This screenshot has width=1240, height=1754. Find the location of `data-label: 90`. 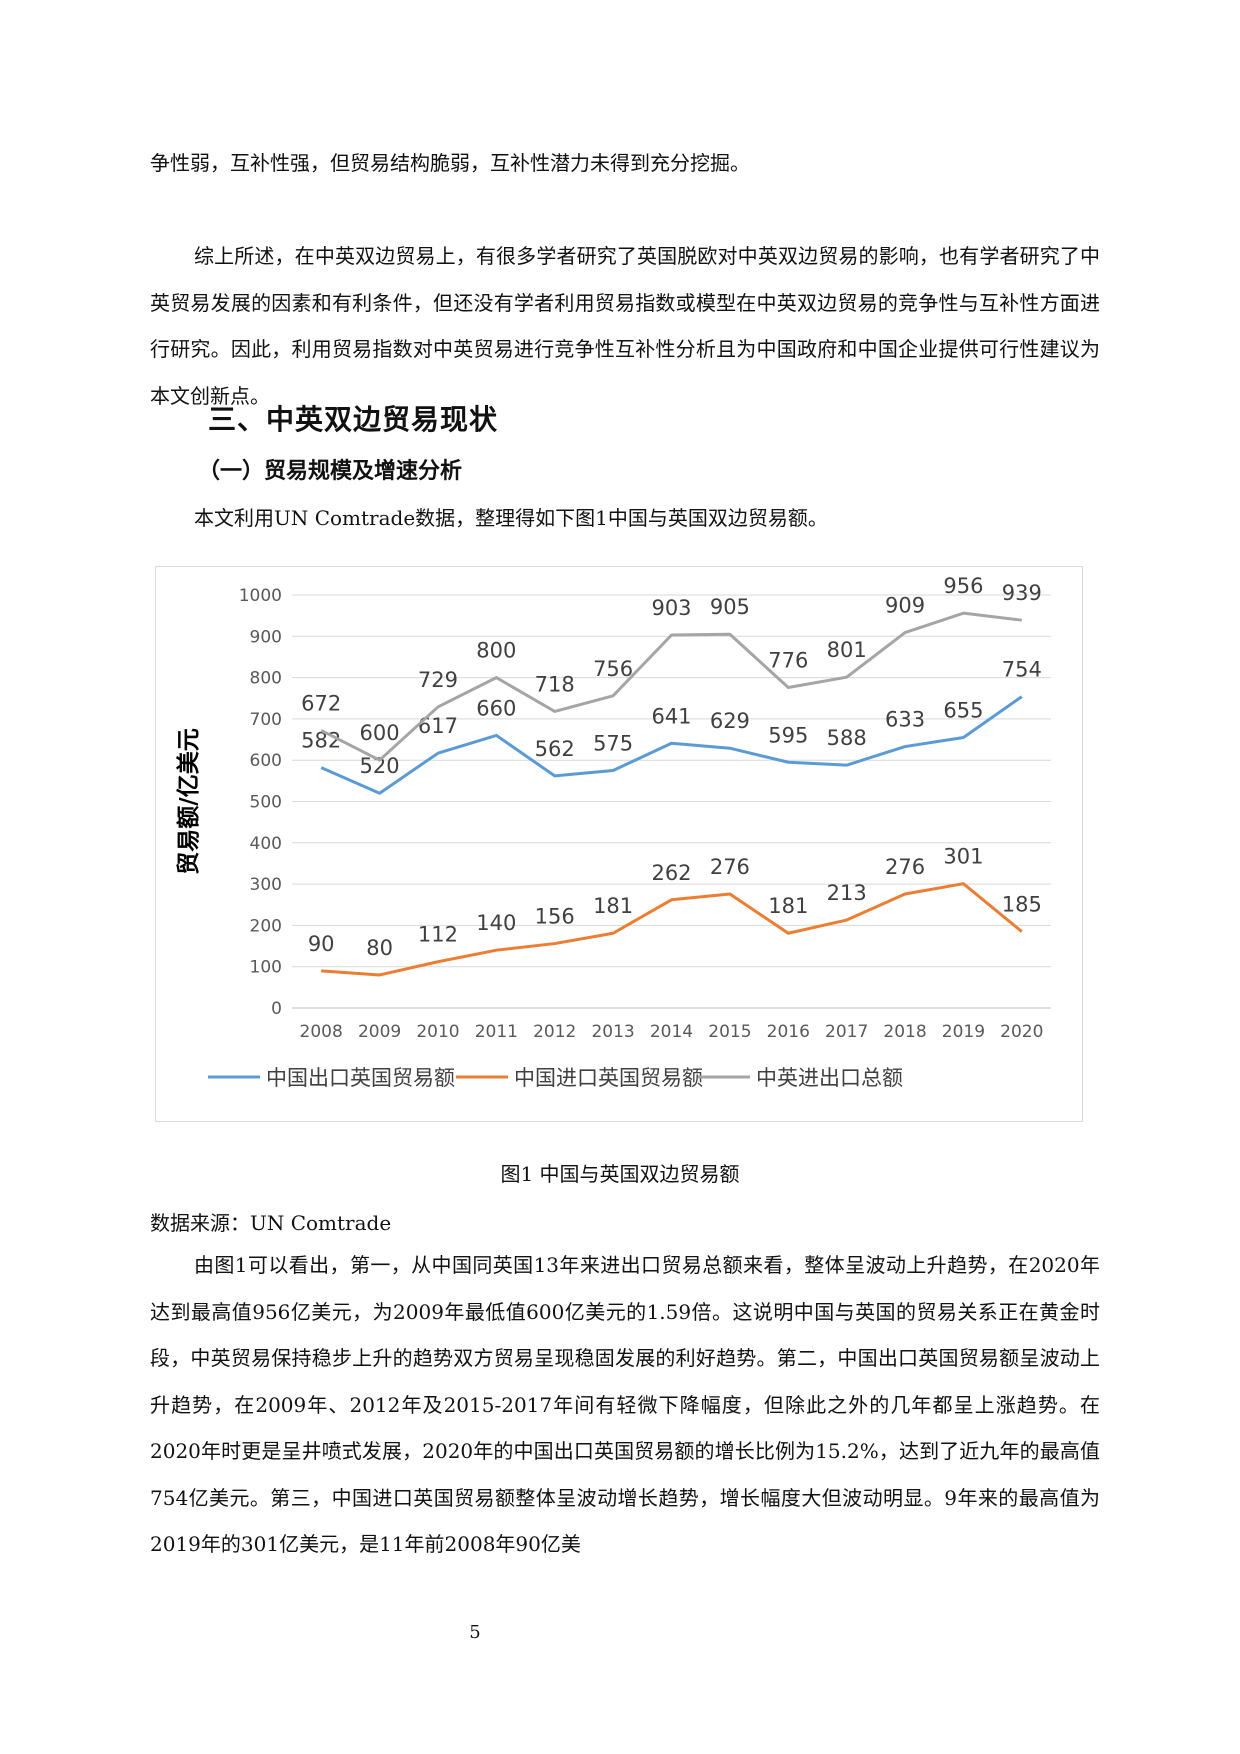

data-label: 90 is located at coordinates (321, 944).